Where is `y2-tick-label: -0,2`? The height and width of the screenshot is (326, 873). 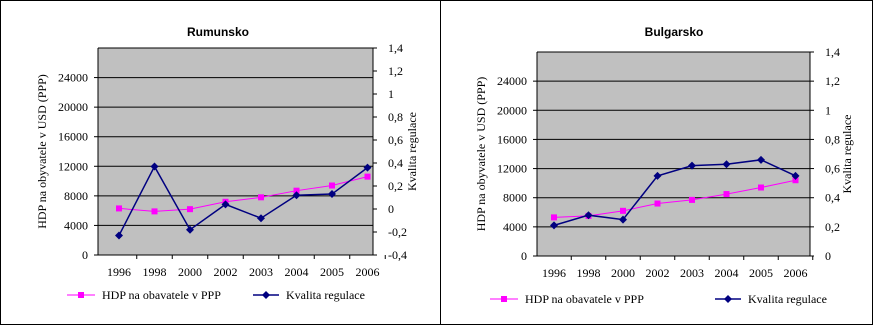 y2-tick-label: -0,2 is located at coordinates (397, 232).